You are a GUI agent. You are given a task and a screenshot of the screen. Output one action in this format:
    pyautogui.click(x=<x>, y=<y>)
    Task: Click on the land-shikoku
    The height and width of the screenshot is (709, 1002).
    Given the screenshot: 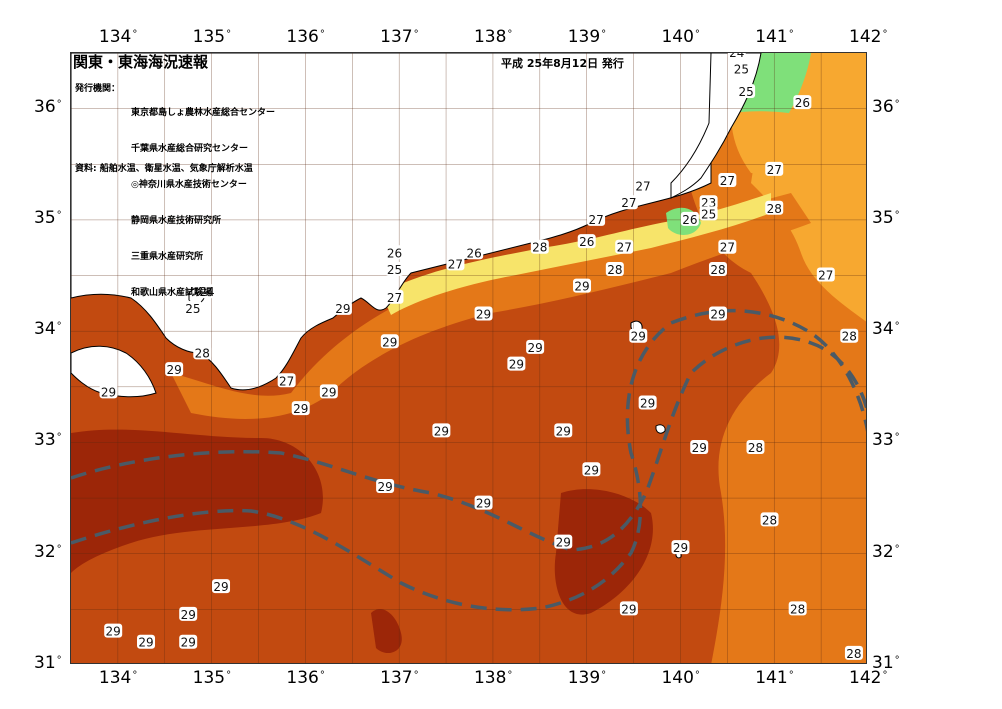 What is the action you would take?
    pyautogui.click(x=114, y=371)
    